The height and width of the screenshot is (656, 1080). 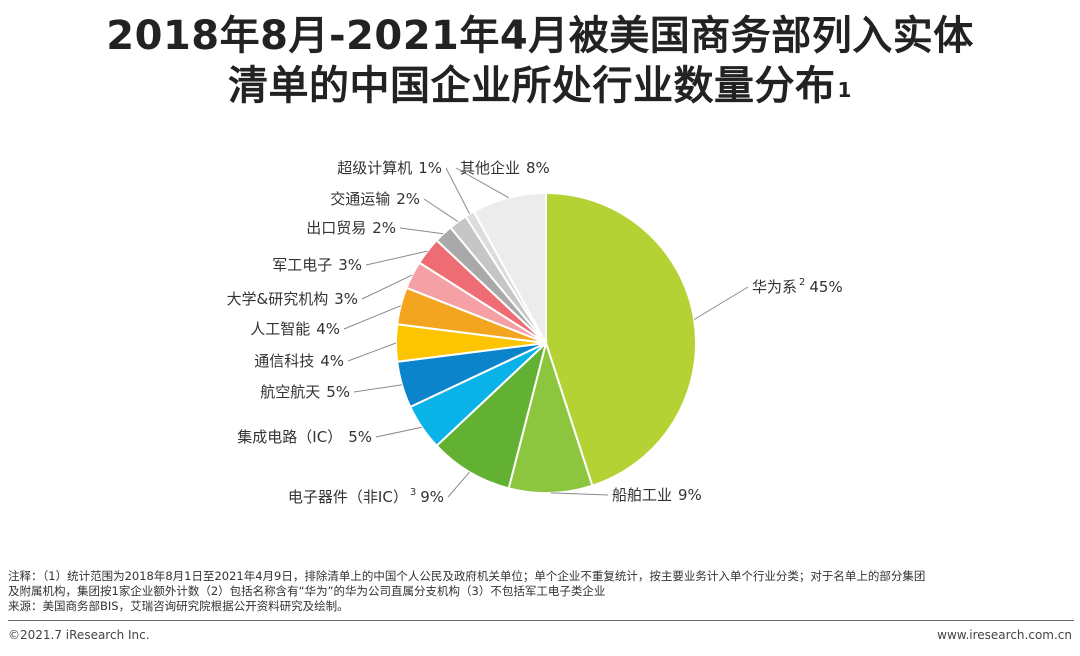 What do you see at coordinates (541, 620) in the screenshot?
I see `footer-divider` at bounding box center [541, 620].